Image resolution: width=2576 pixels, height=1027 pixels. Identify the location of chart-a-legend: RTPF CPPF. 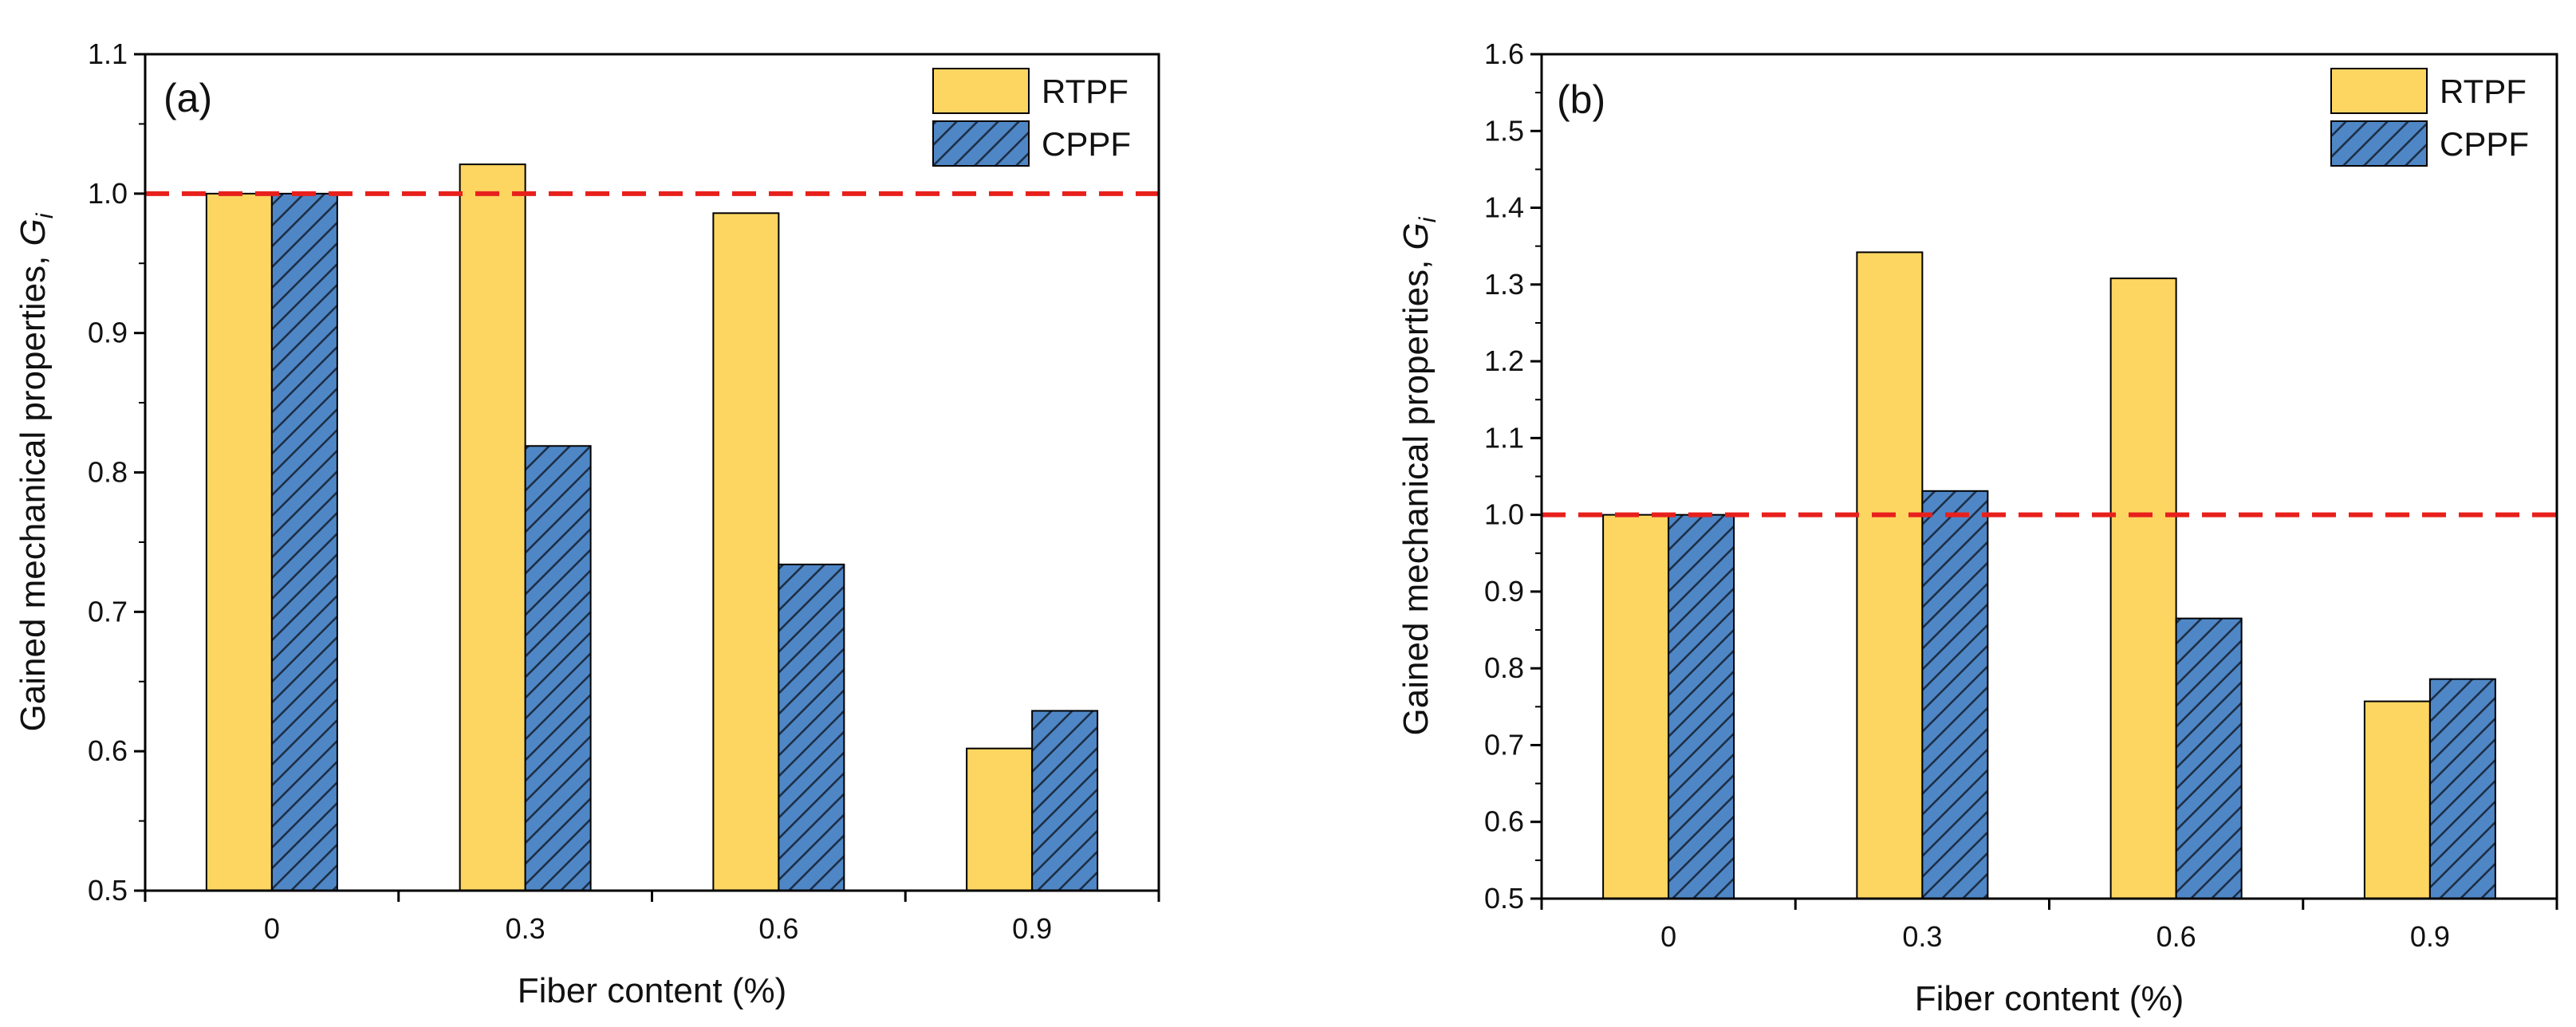
(1031, 117).